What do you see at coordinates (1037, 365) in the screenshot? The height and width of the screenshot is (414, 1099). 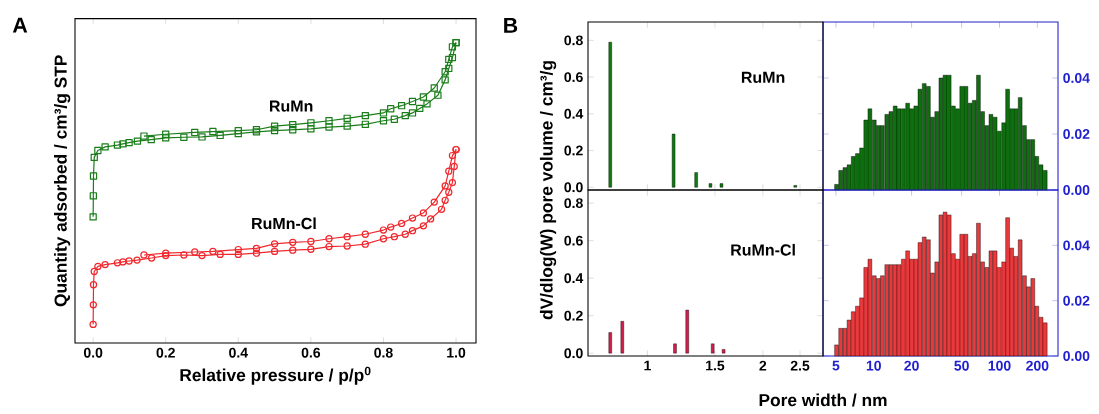 I see `x-tick-label: 200` at bounding box center [1037, 365].